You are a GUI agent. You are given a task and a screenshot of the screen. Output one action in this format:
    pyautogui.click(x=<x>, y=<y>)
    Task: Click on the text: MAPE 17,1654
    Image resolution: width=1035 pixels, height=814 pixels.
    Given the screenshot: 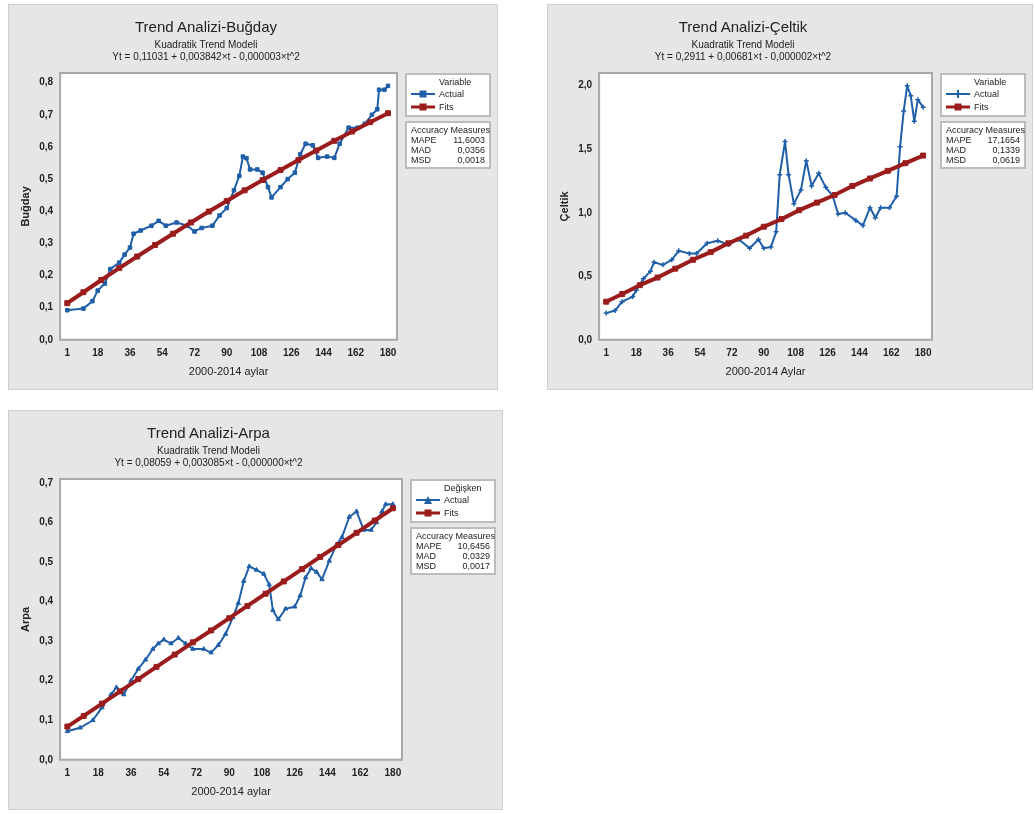 What is the action you would take?
    pyautogui.click(x=983, y=140)
    